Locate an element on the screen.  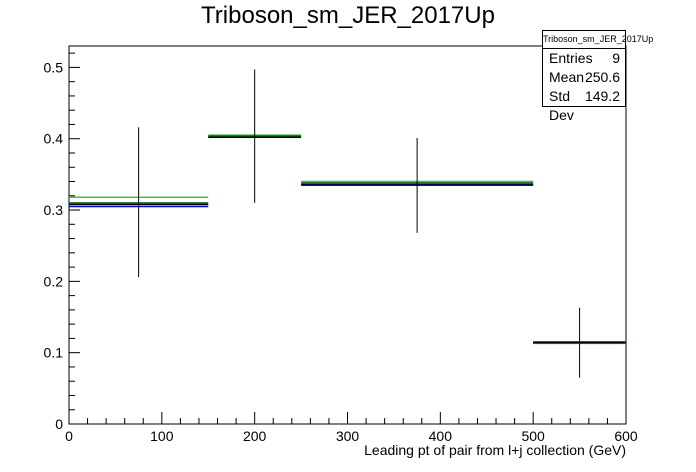
y-tick-label: 0.4 is located at coordinates (54, 139).